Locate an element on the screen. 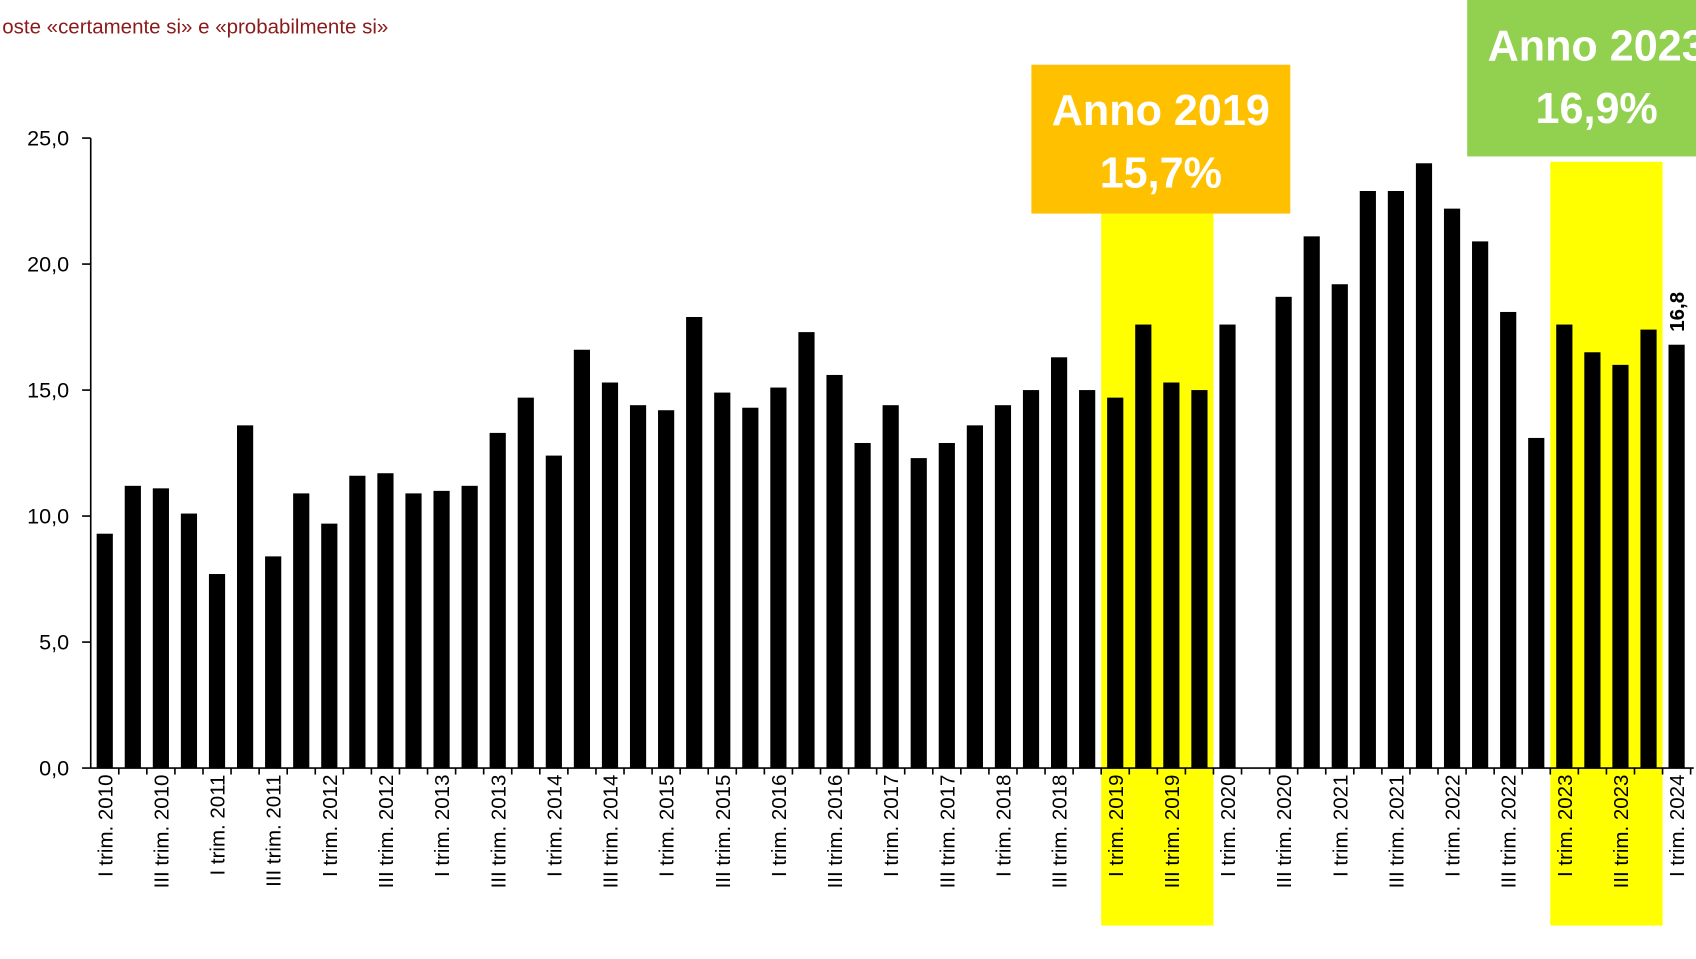  y-tick-label: 15,0 is located at coordinates (48, 390).